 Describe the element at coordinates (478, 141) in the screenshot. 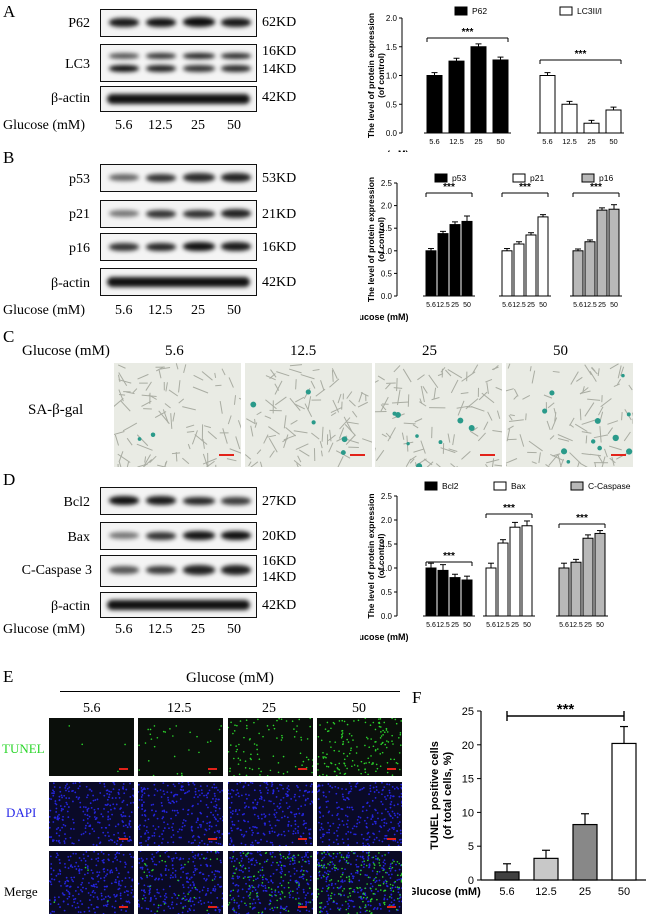

I see `x-tick-label: 25` at that location.